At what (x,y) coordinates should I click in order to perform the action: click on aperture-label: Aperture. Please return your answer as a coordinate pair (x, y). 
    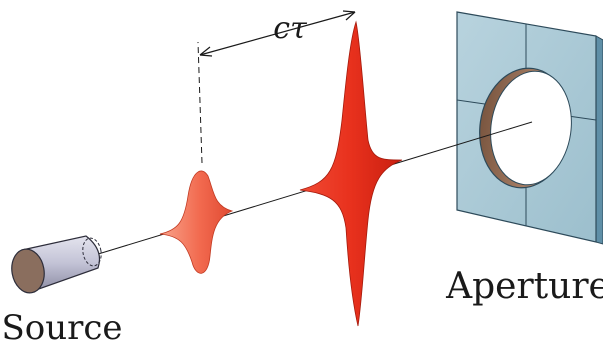
    Looking at the image, I should click on (524, 286).